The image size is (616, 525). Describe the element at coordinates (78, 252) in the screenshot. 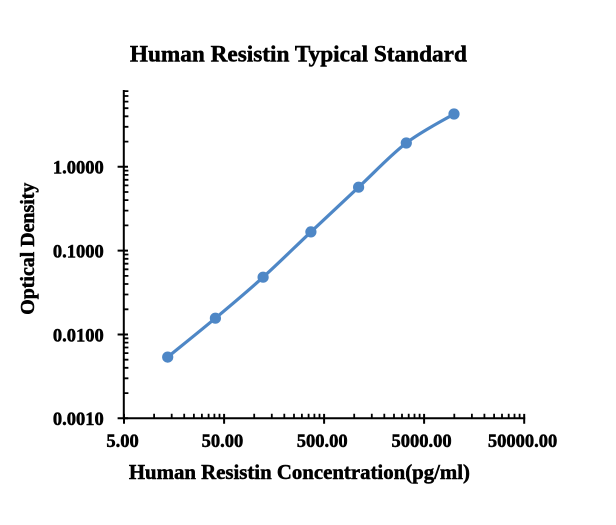

I see `svg-text: 0.1000` at that location.